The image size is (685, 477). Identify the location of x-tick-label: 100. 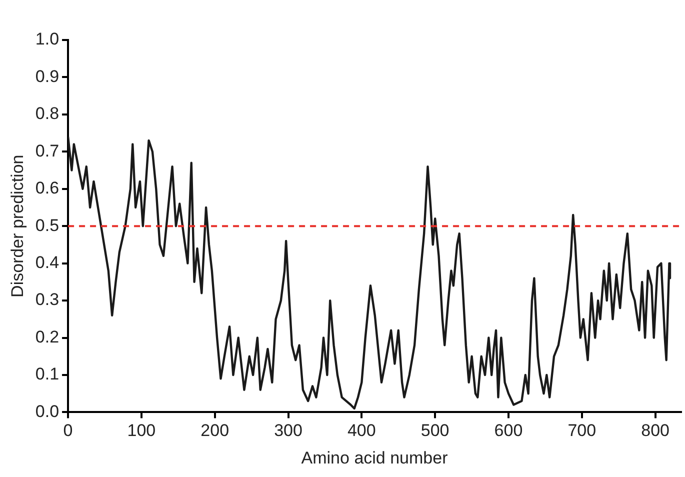
(141, 430).